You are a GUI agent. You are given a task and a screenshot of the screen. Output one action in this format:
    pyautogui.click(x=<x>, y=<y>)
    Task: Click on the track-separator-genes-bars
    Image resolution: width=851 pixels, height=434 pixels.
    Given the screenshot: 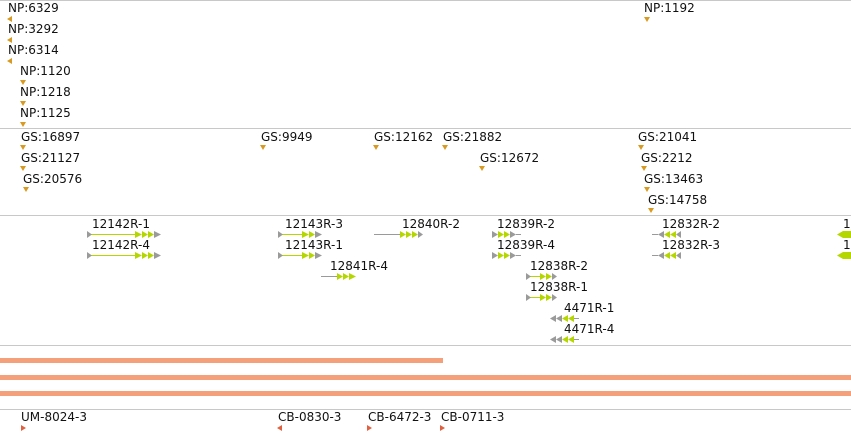 What is the action you would take?
    pyautogui.click(x=425, y=345)
    